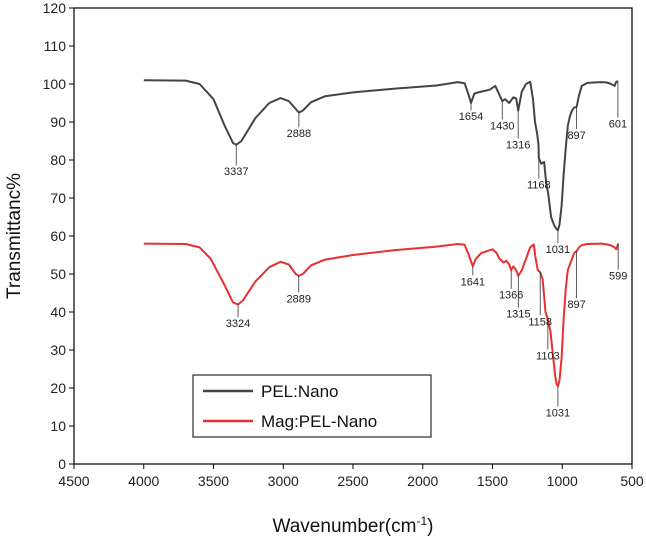  I want to click on legend-box, so click(312, 406).